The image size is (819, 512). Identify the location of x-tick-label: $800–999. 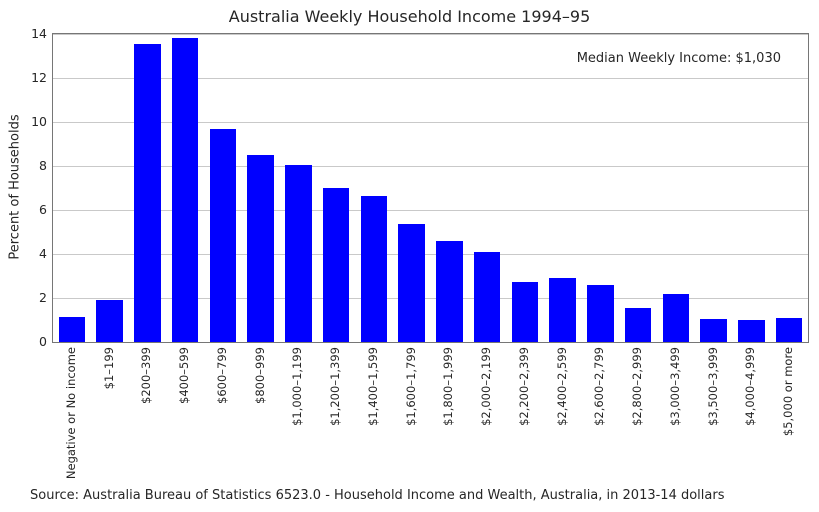
(259, 375).